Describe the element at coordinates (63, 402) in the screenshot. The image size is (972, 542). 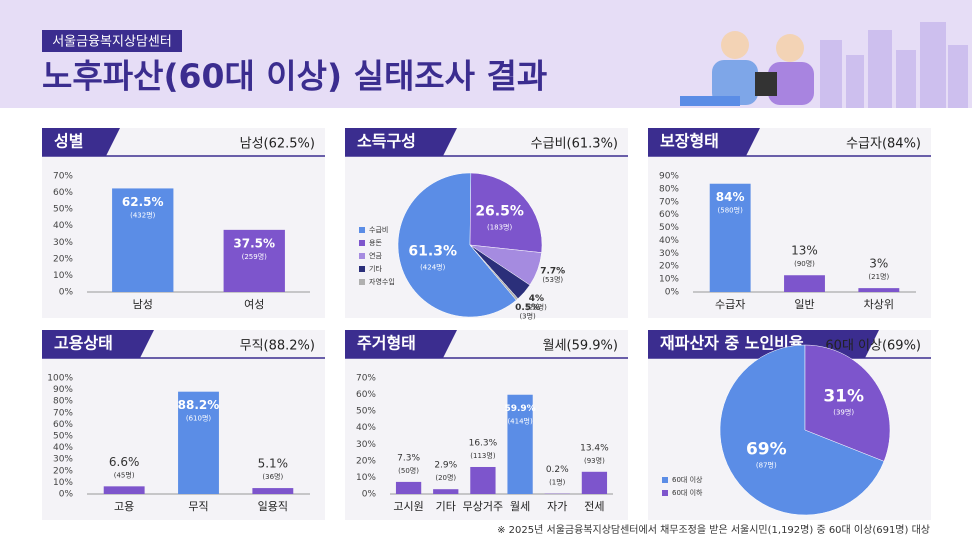
I see `y-tick-label: 80%` at that location.